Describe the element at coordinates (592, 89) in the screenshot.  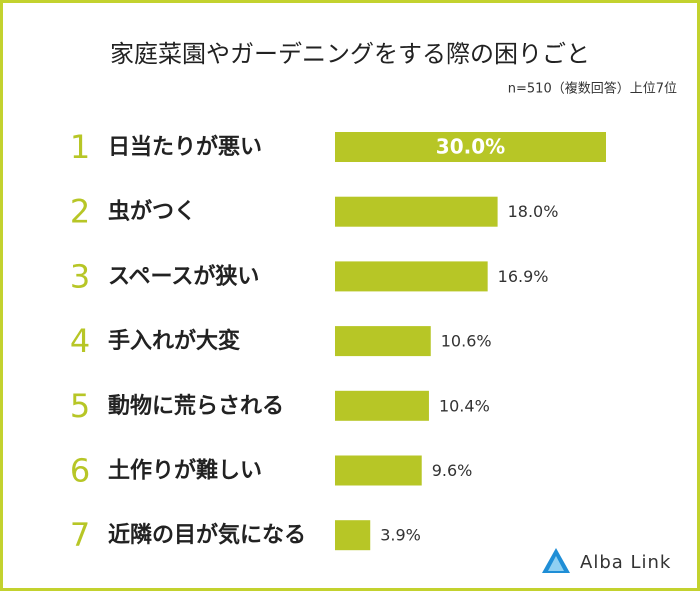
I see `chart-subtitle: n=510（複数回答）上位7位` at that location.